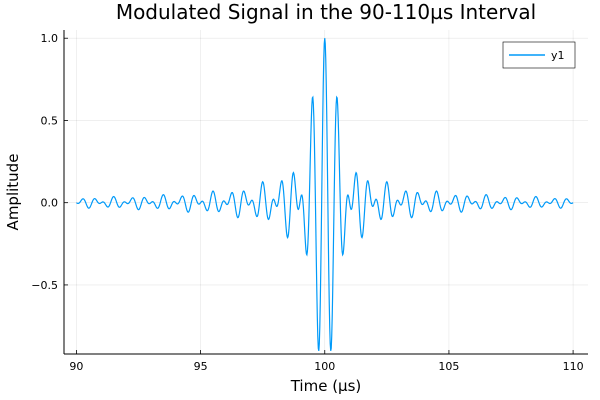 The image size is (600, 400). What do you see at coordinates (50, 203) in the screenshot?
I see `y-tick-label: 0.0` at bounding box center [50, 203].